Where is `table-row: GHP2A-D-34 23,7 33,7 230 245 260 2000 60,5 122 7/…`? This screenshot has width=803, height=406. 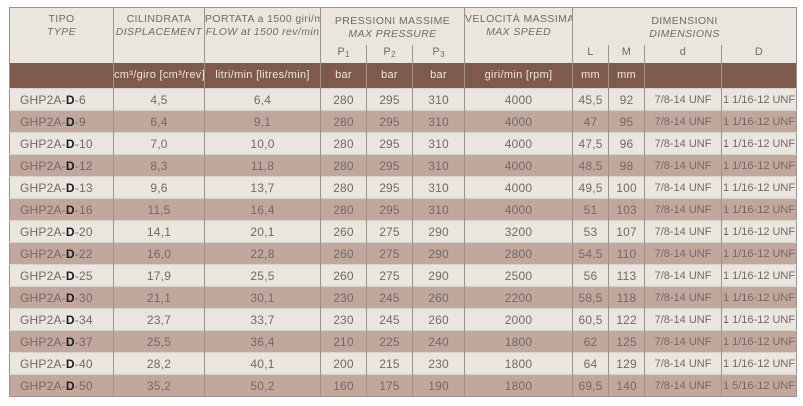 table-row: GHP2A-D-34 23,7 33,7 230 245 260 2000 60,5 122 7/… is located at coordinates (403, 319).